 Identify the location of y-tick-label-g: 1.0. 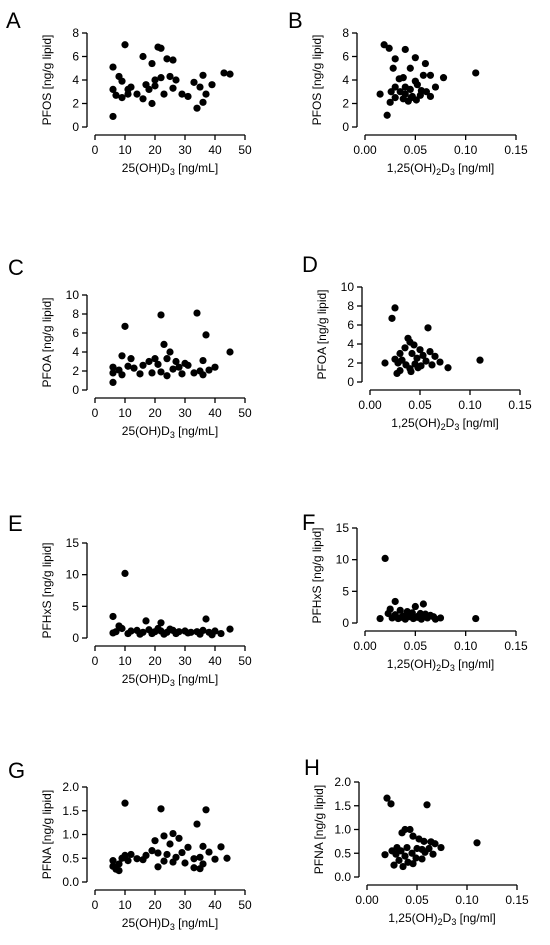
(70, 835).